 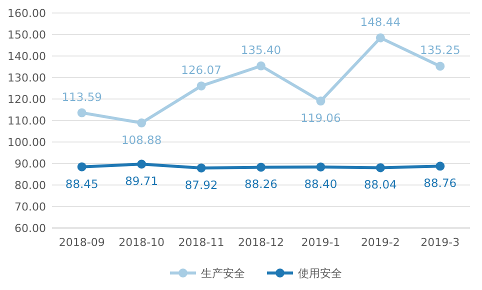 I want to click on data-label: 126.07, so click(x=201, y=69).